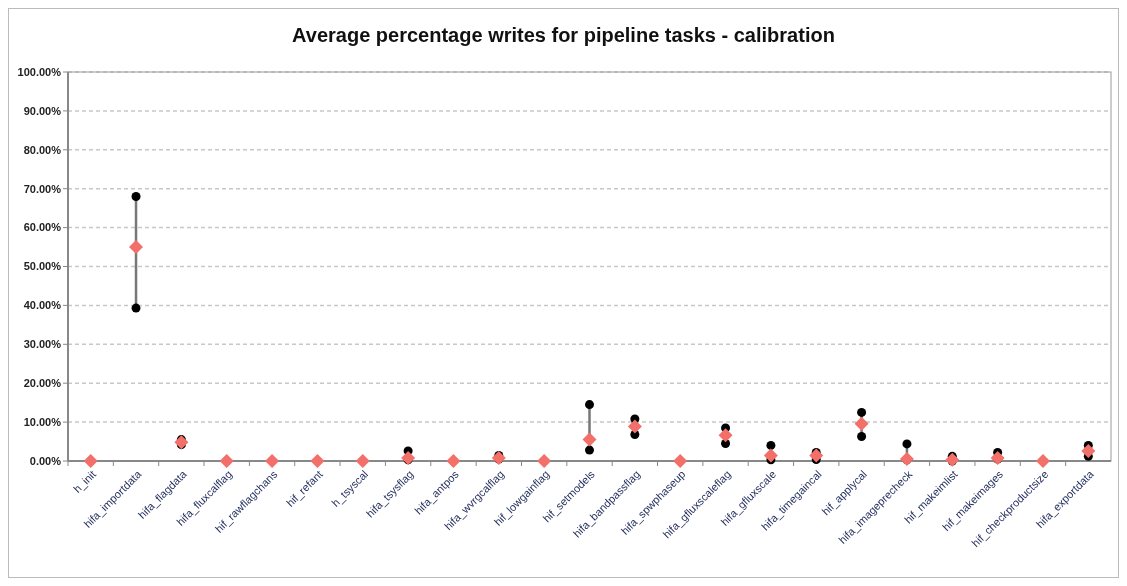 The width and height of the screenshot is (1127, 586). I want to click on y-tick-label: 0.00%, so click(45, 460).